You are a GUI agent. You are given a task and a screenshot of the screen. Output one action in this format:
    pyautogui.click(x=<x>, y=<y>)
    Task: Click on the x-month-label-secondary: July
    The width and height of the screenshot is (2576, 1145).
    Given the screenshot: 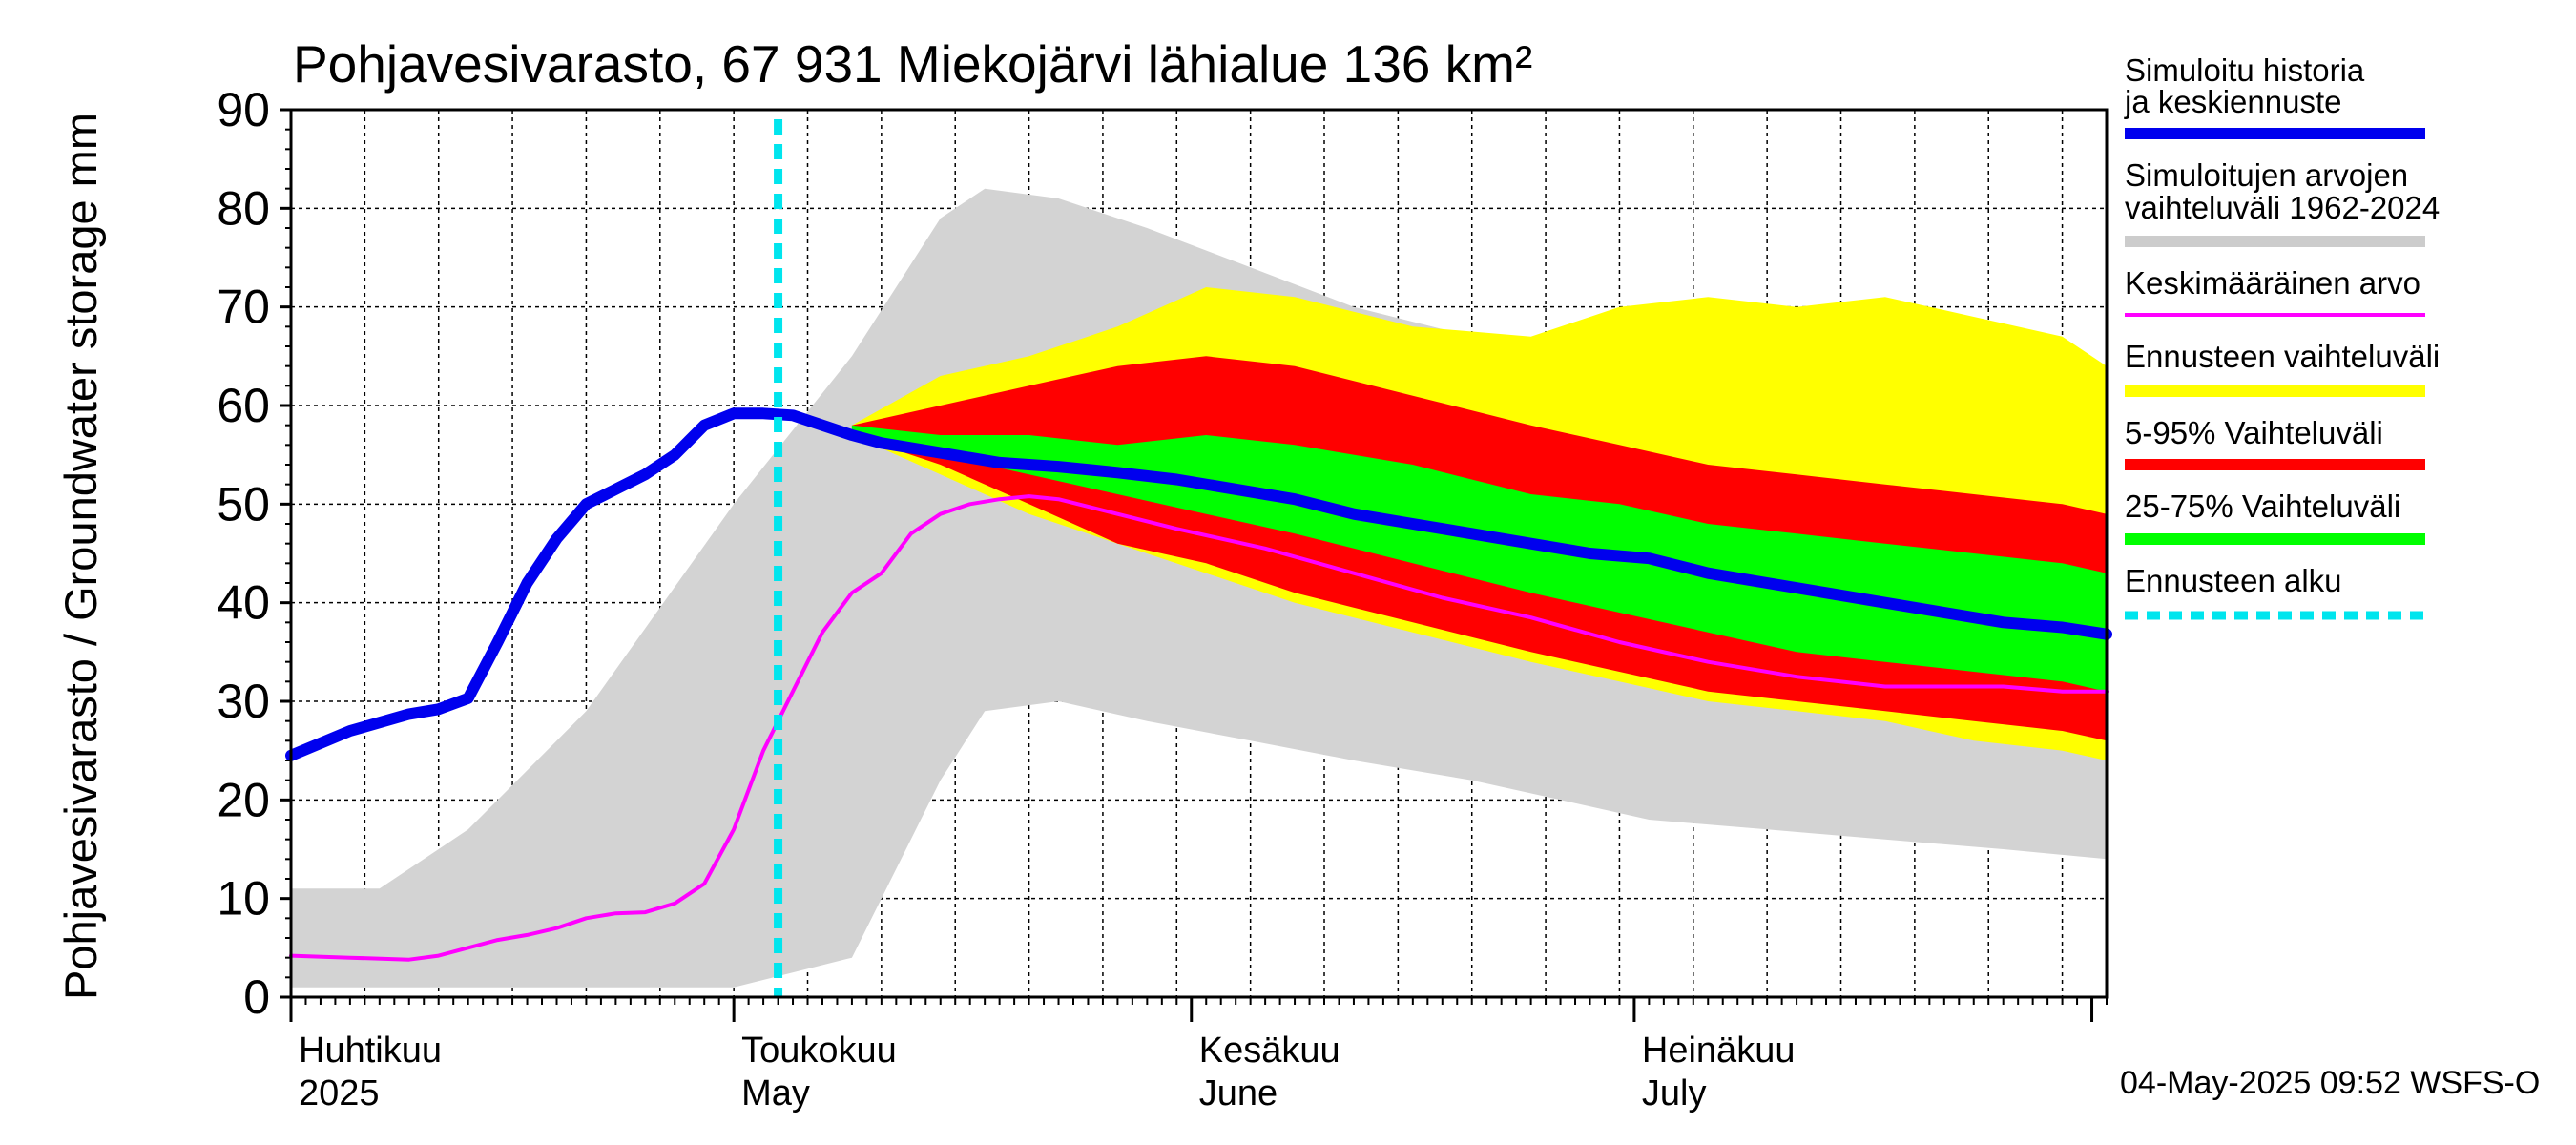 What is the action you would take?
    pyautogui.click(x=1674, y=1094)
    